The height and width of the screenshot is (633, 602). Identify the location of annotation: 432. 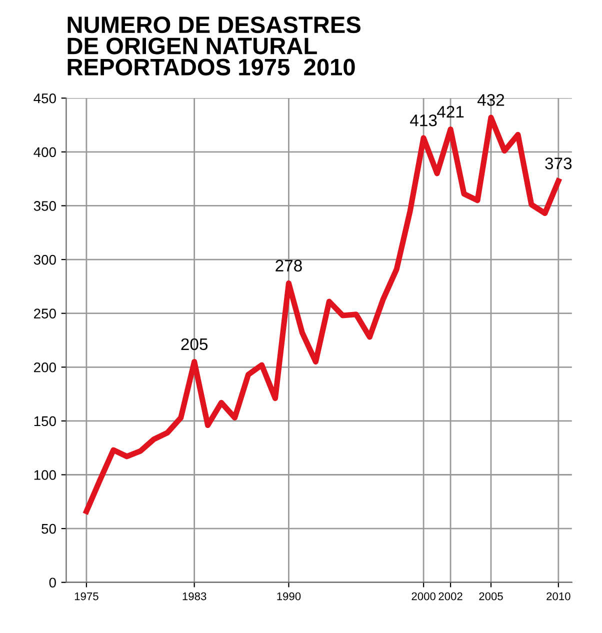
(490, 100).